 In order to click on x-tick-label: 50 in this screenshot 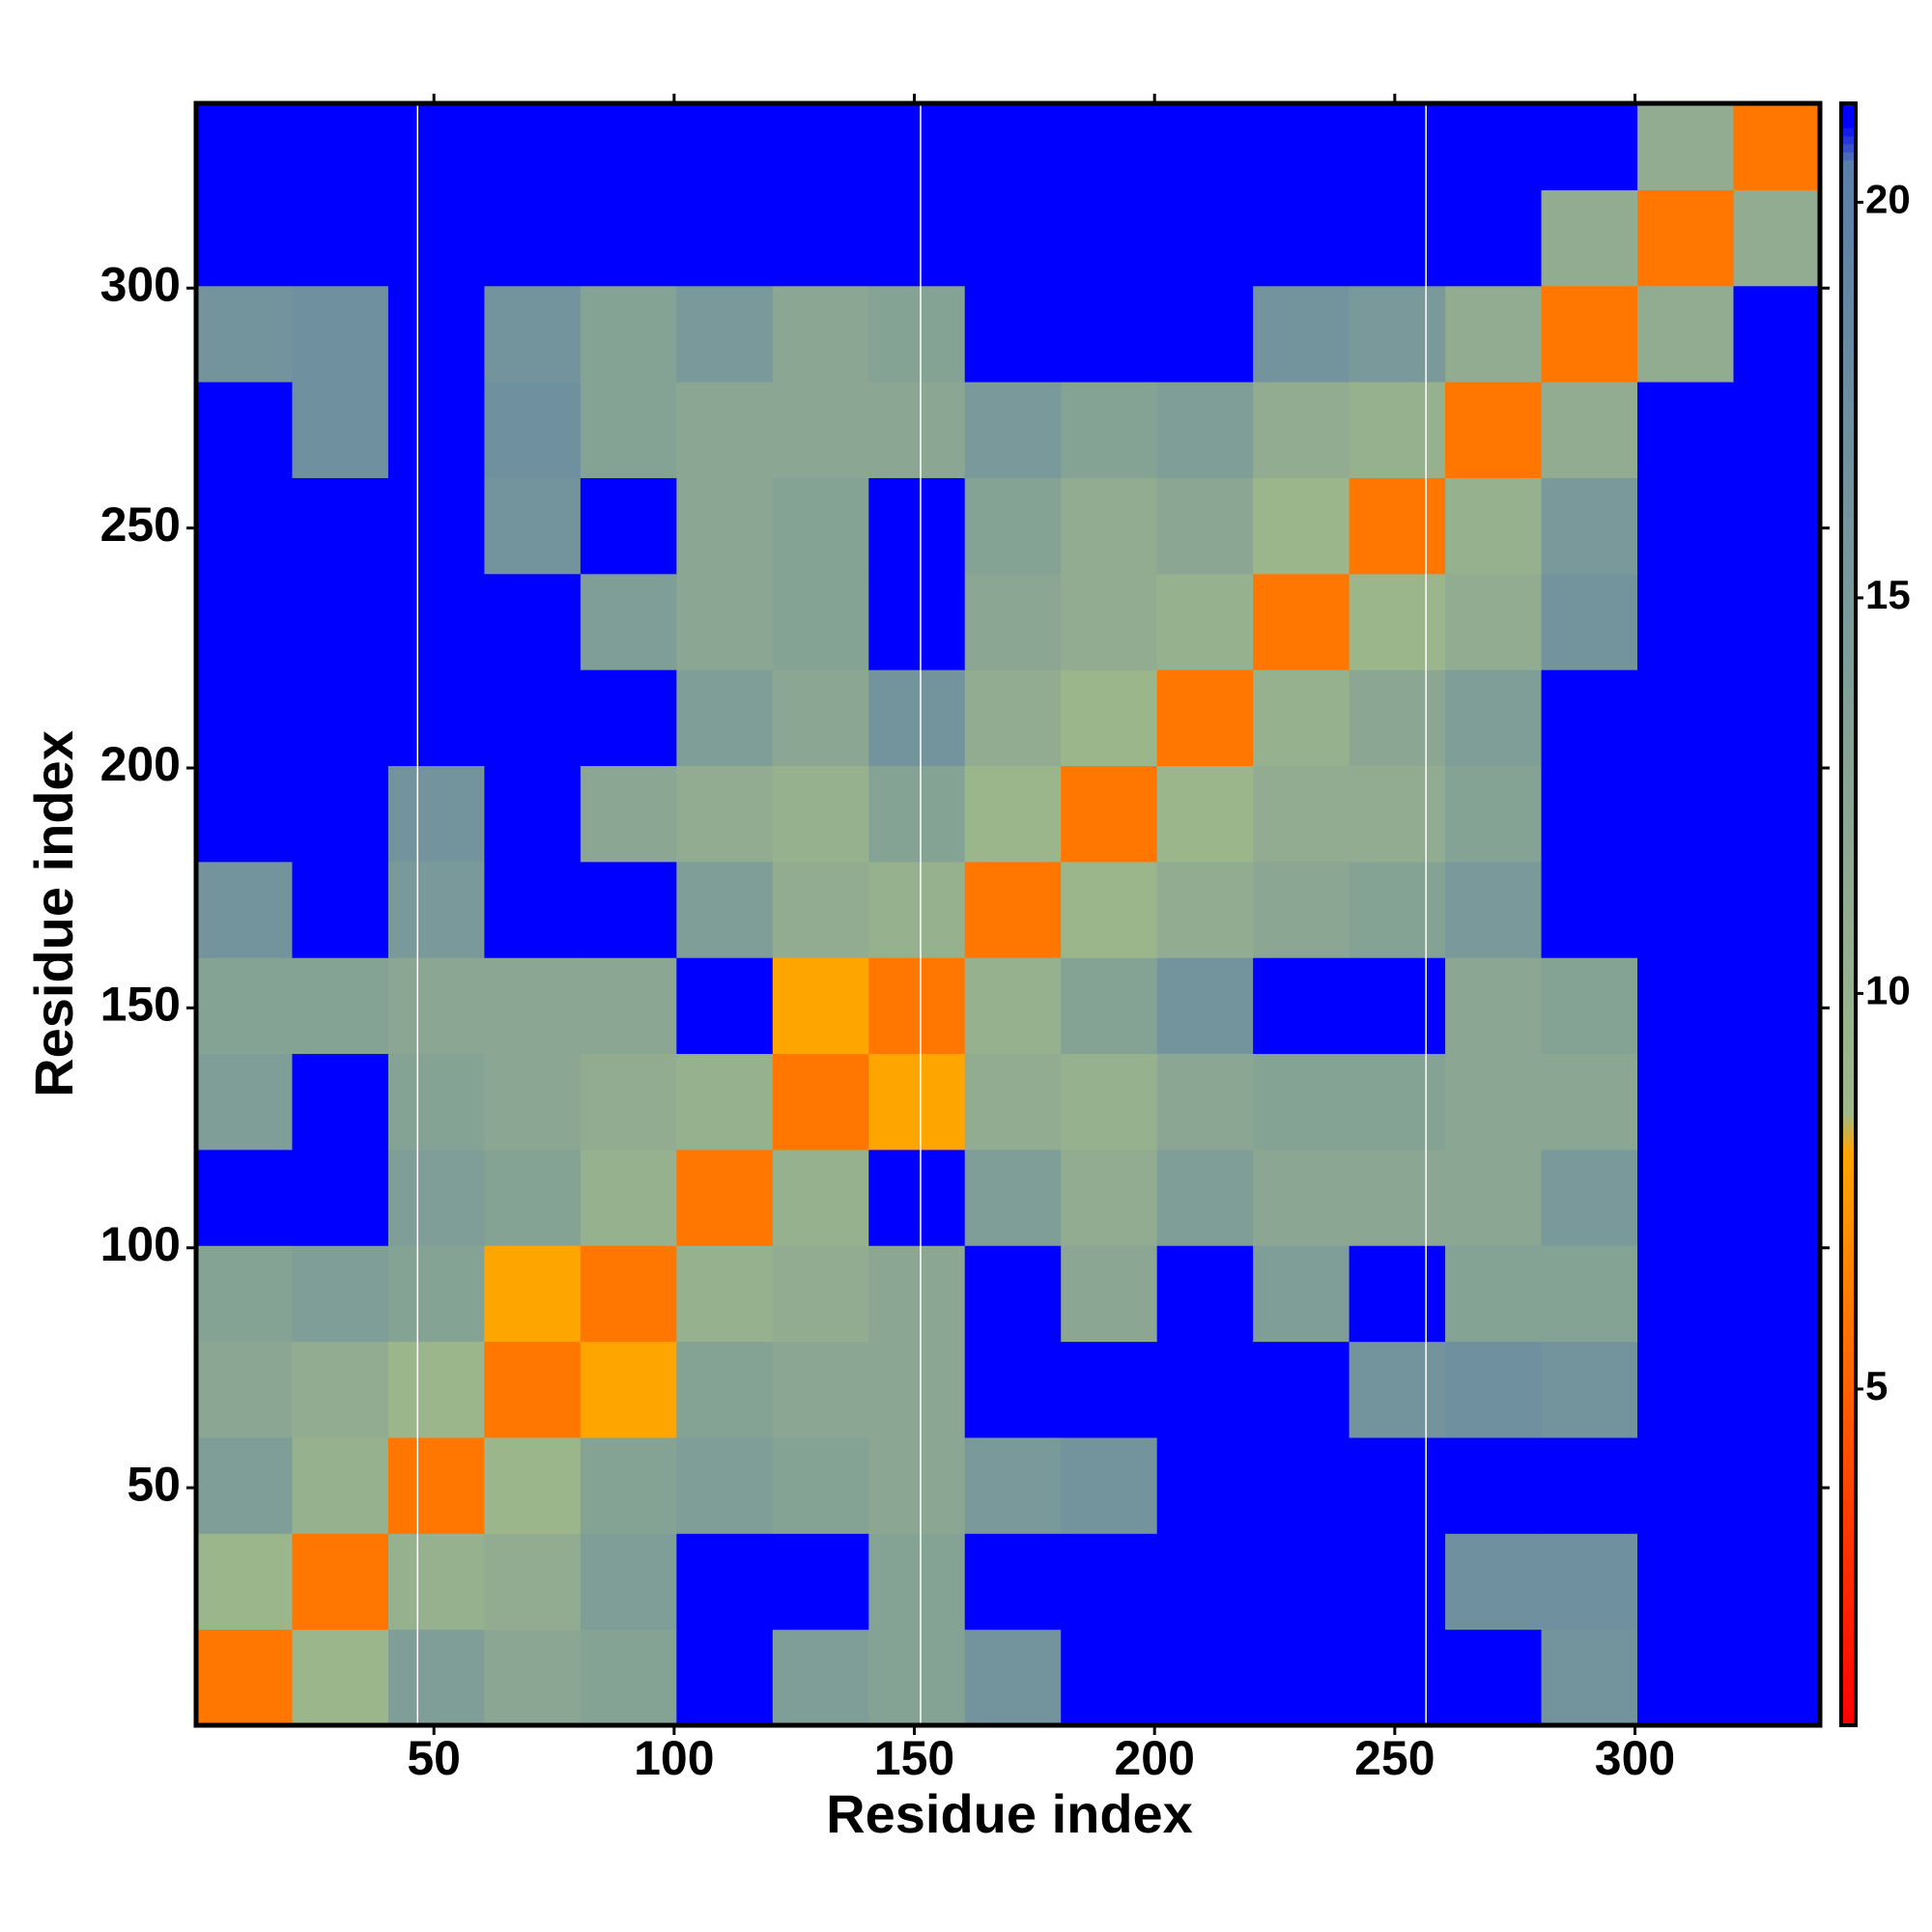, I will do `click(434, 1758)`.